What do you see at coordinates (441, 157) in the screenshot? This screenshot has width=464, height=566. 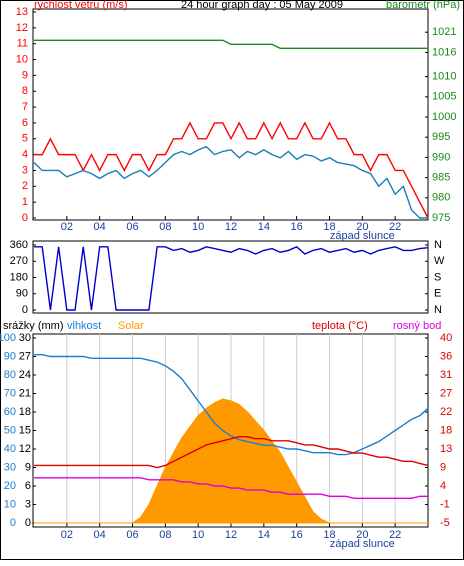 I see `y-tick-label: 990` at bounding box center [441, 157].